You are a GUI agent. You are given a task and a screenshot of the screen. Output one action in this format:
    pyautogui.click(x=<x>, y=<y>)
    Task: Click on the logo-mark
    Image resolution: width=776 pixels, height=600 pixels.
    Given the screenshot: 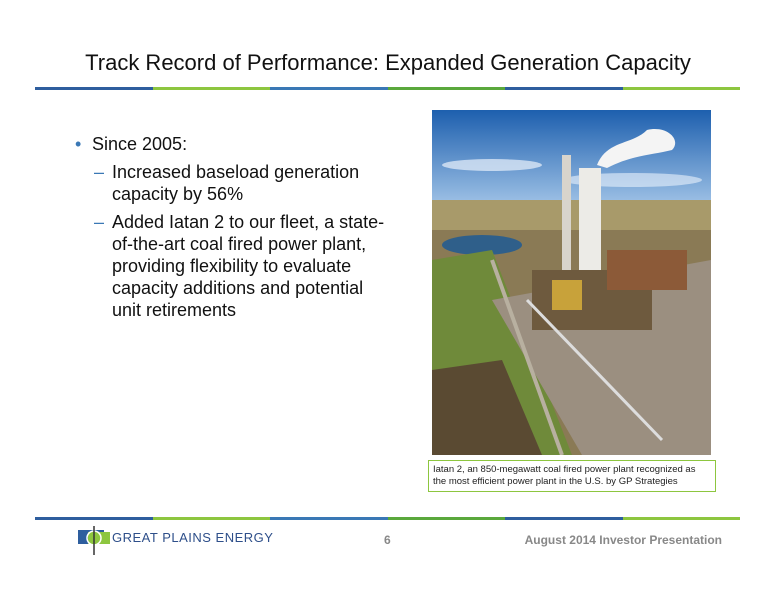 What is the action you would take?
    pyautogui.click(x=94, y=540)
    